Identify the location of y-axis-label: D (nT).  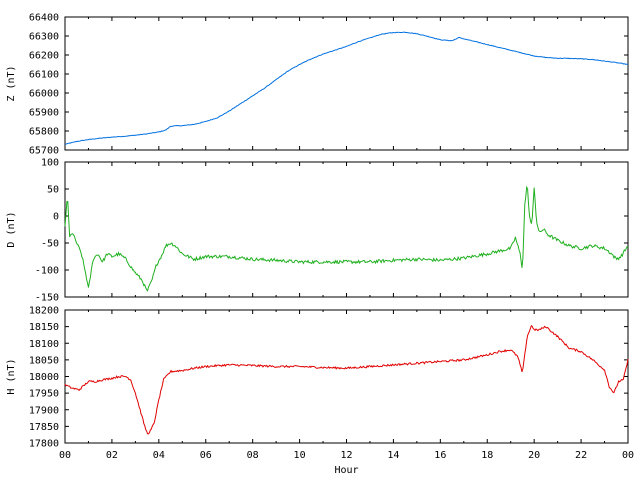
(11, 229).